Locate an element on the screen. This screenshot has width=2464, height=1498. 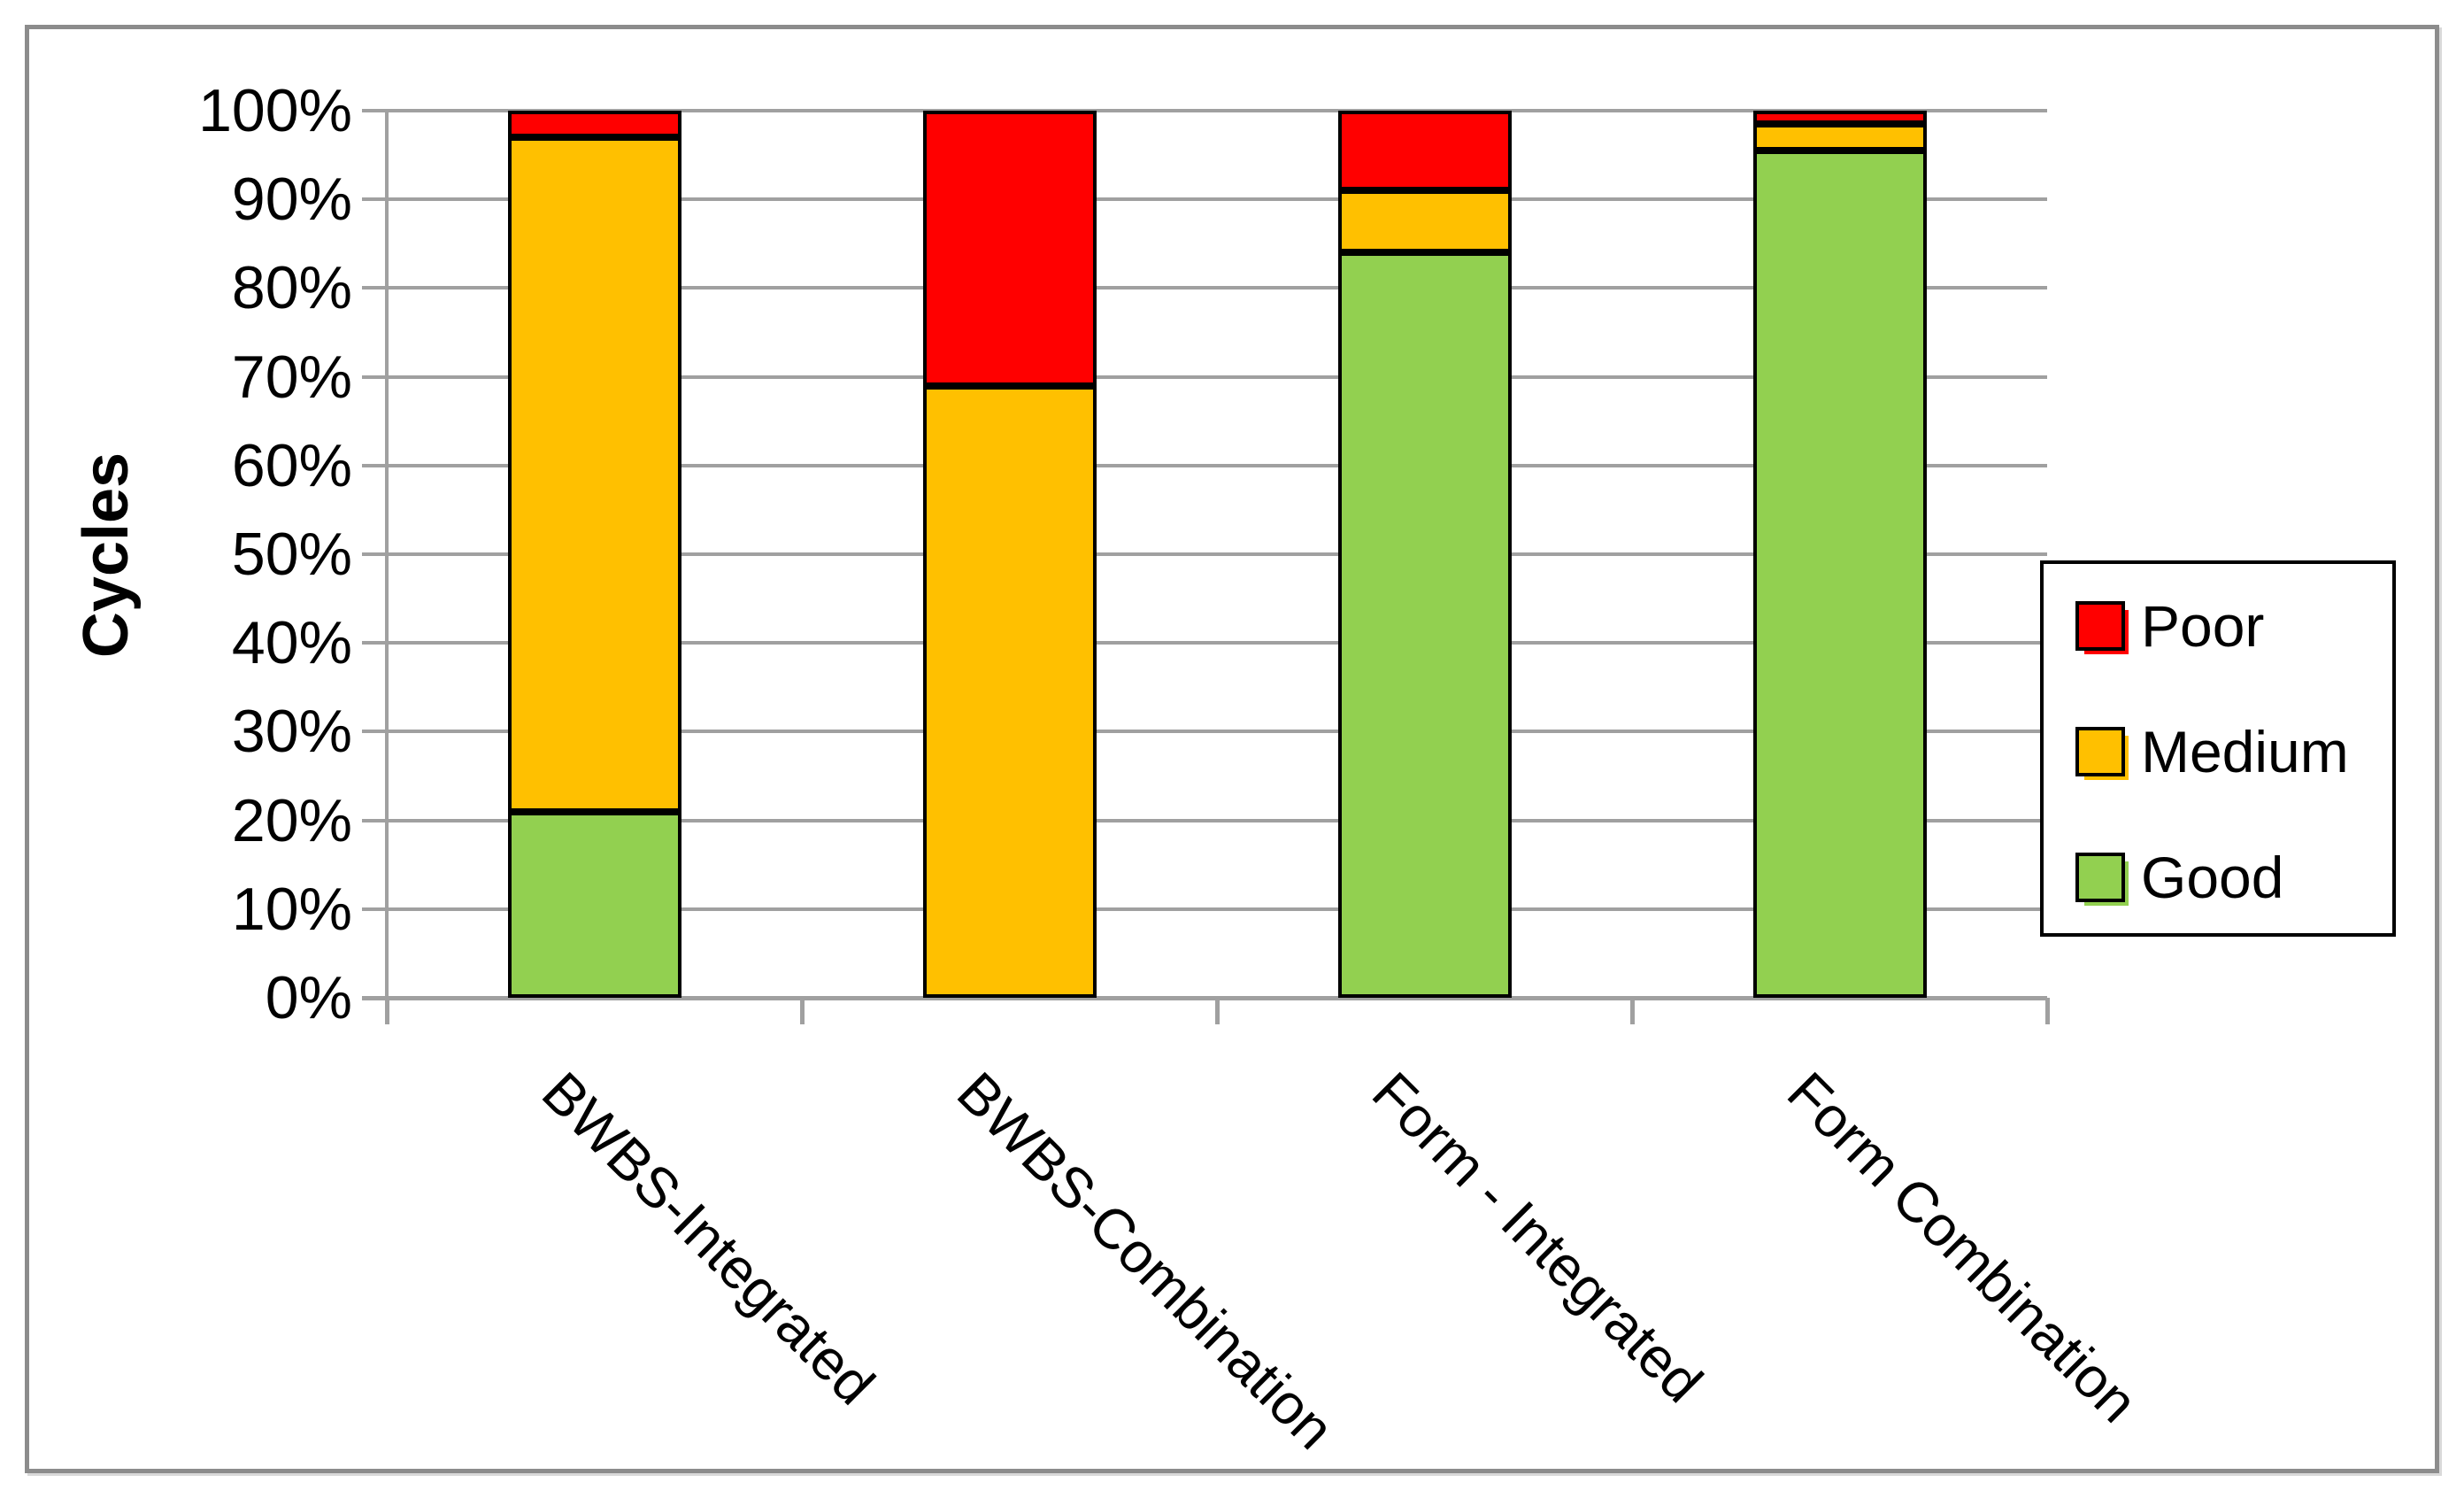
gridline-50% is located at coordinates (1217, 554).